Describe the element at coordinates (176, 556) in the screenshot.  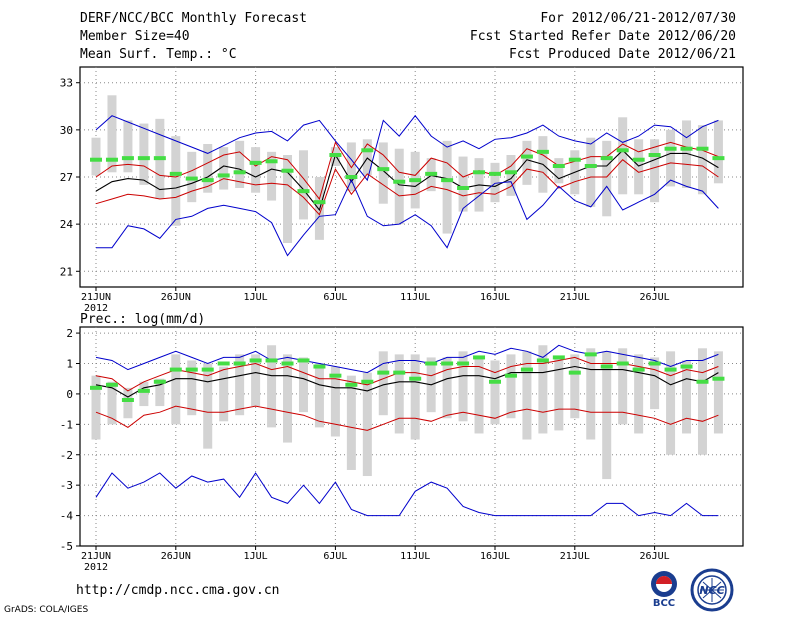
I see `precip-x-tick-label: 26JUN` at that location.